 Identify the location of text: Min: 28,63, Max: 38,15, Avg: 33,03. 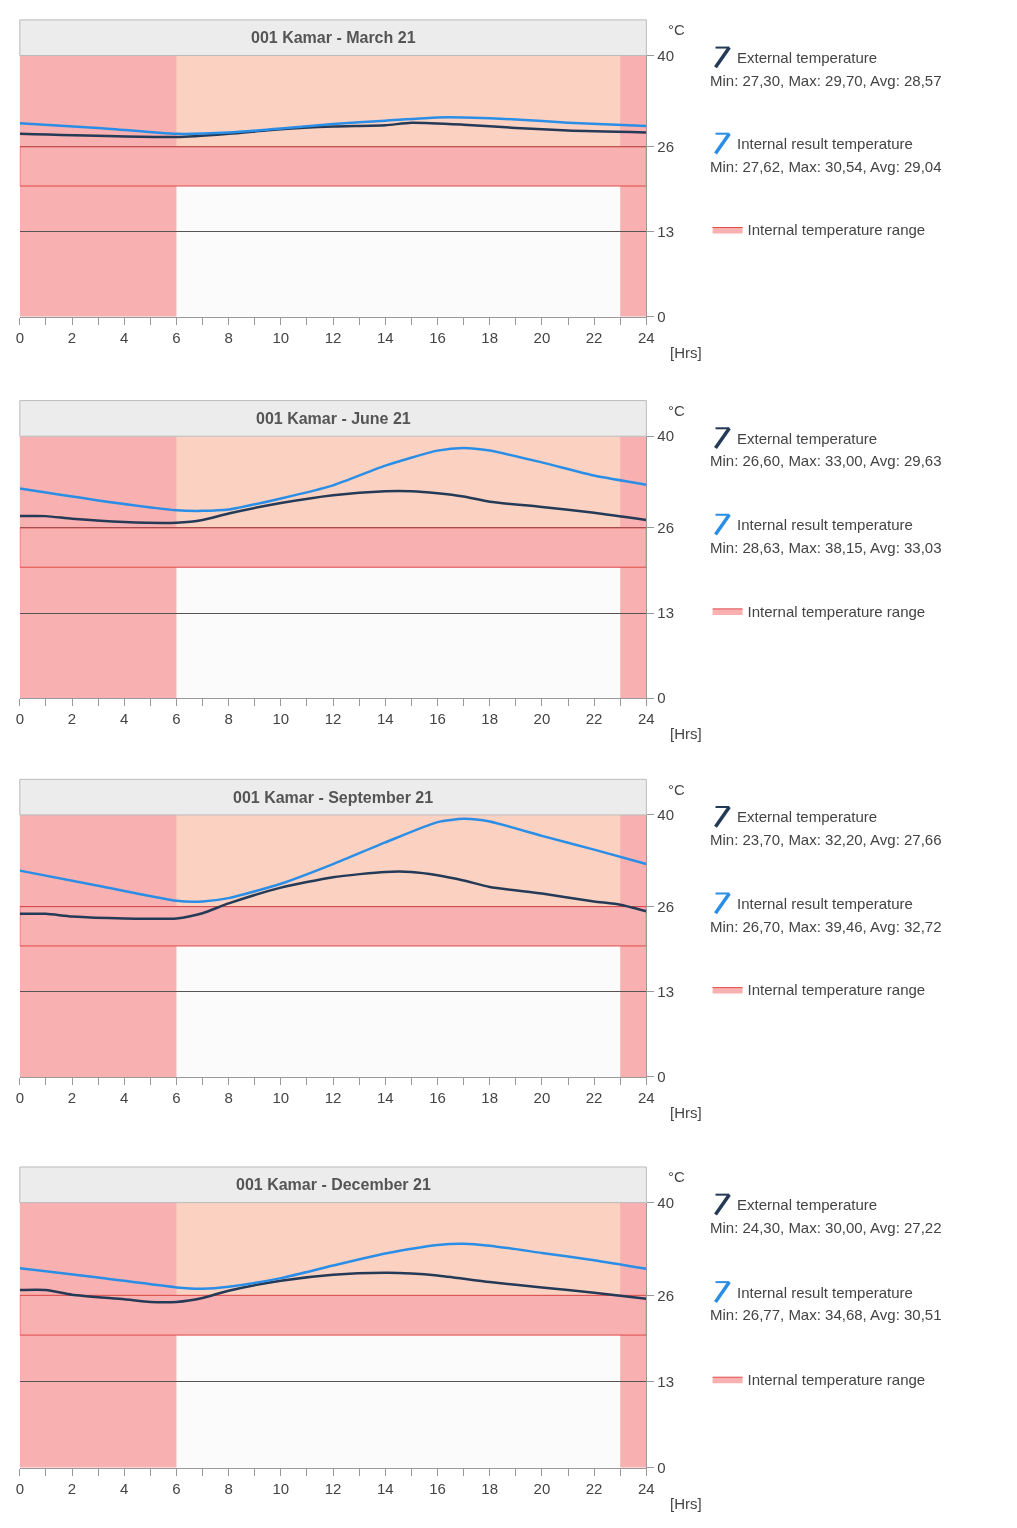
(826, 547).